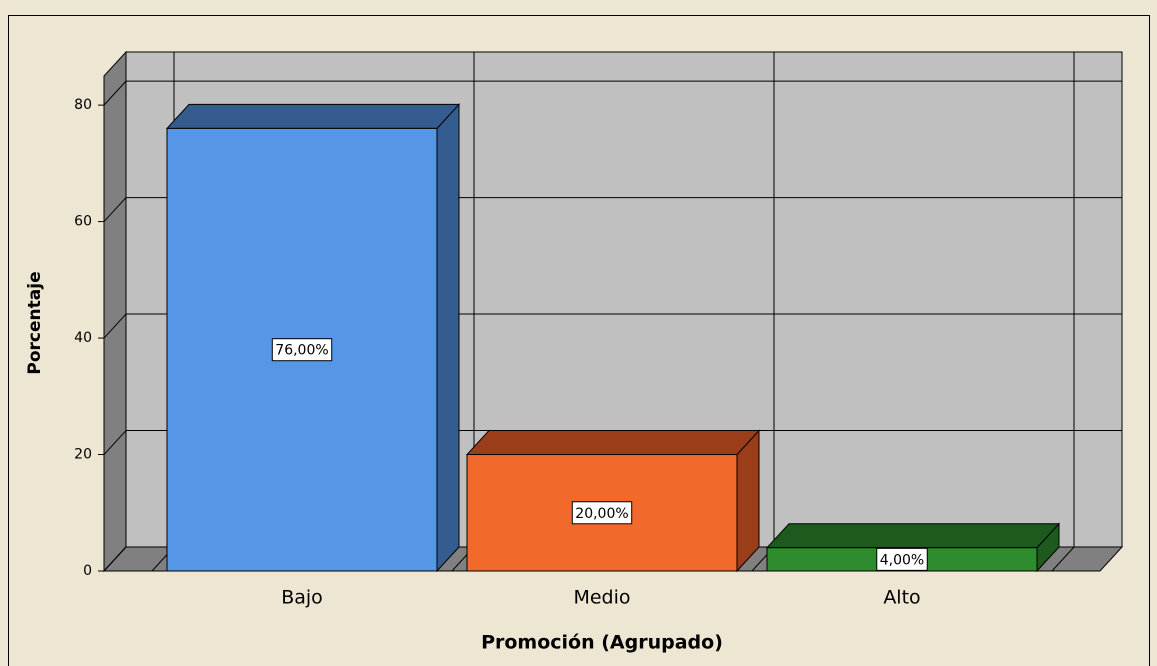 This screenshot has height=666, width=1157. What do you see at coordinates (601, 598) in the screenshot?
I see `x-tick-label: Medio` at bounding box center [601, 598].